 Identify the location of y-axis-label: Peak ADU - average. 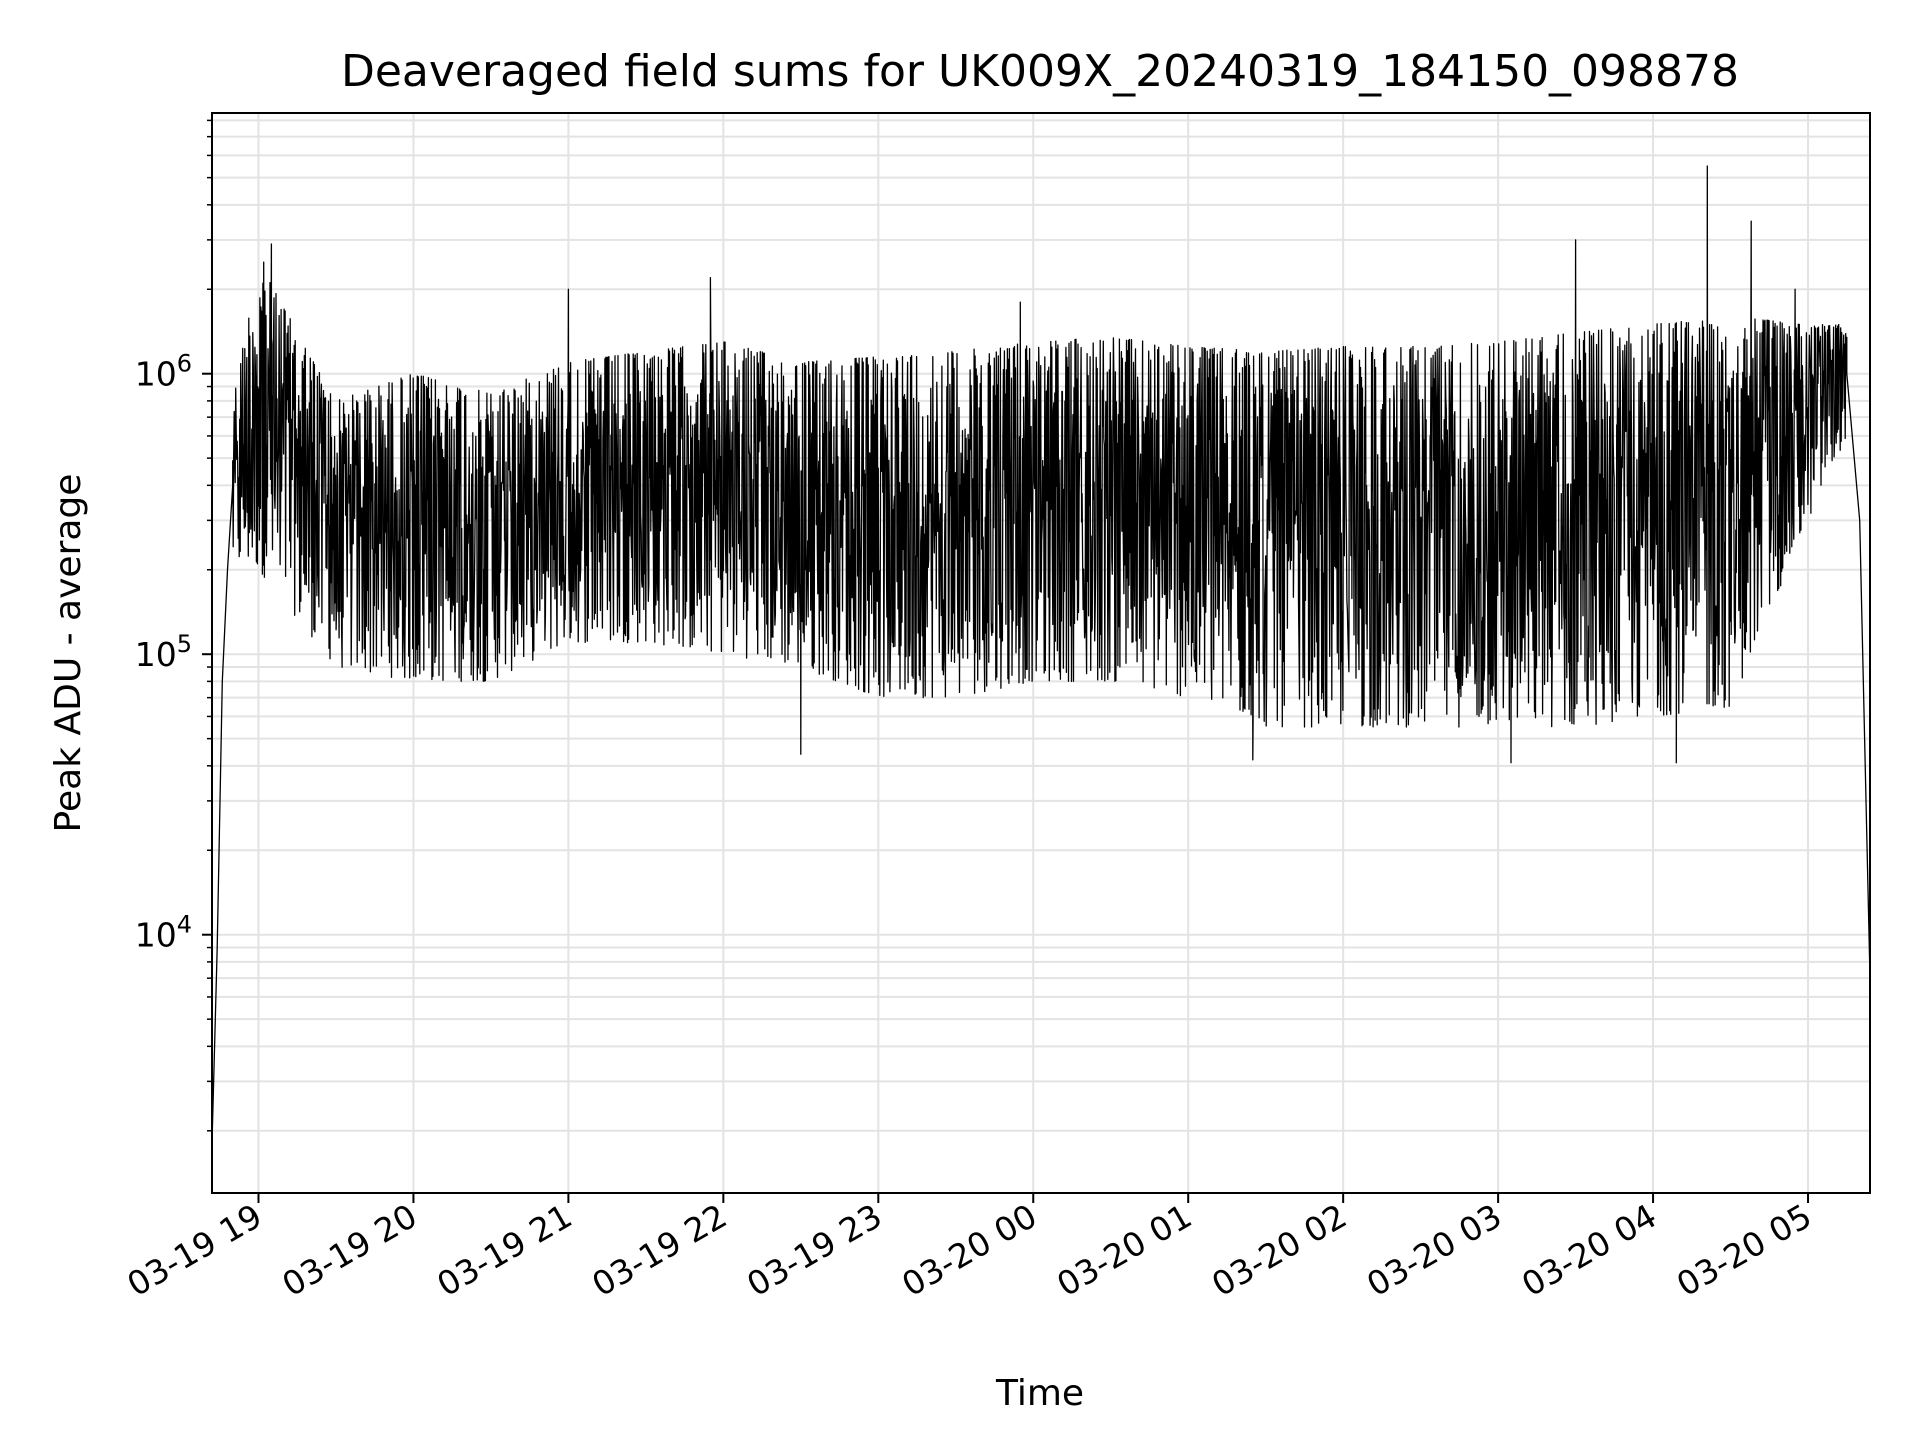
(68, 653).